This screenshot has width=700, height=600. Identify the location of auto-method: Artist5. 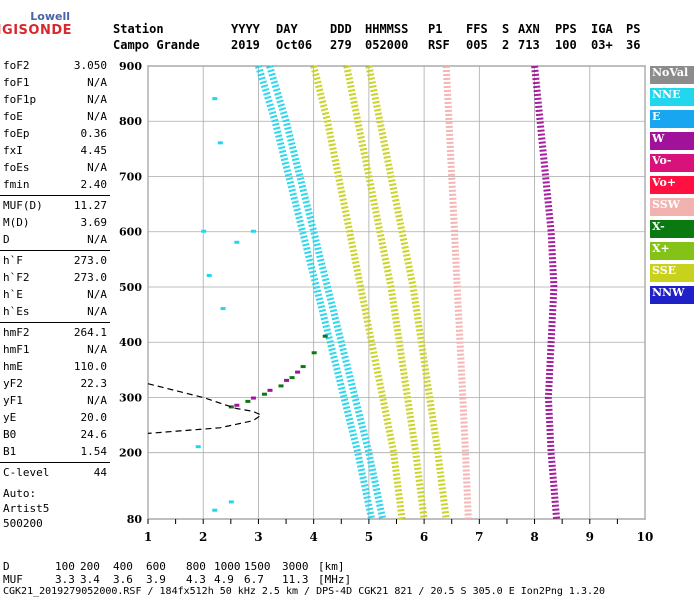
(26, 508).